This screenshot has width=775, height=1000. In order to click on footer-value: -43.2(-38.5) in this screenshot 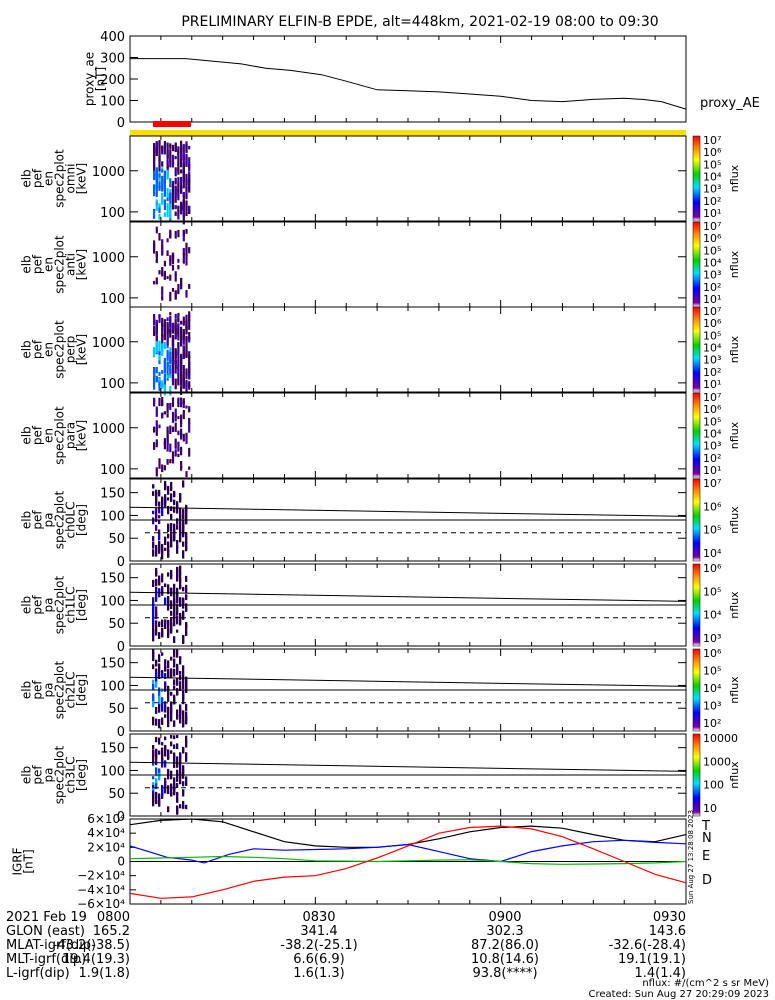, I will do `click(91, 945)`.